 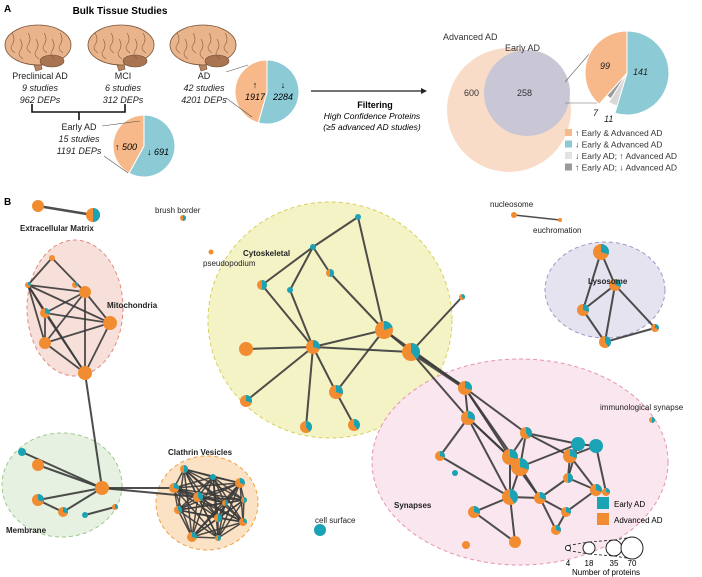 I want to click on size-legend-title: Number of proteins, so click(x=606, y=572).